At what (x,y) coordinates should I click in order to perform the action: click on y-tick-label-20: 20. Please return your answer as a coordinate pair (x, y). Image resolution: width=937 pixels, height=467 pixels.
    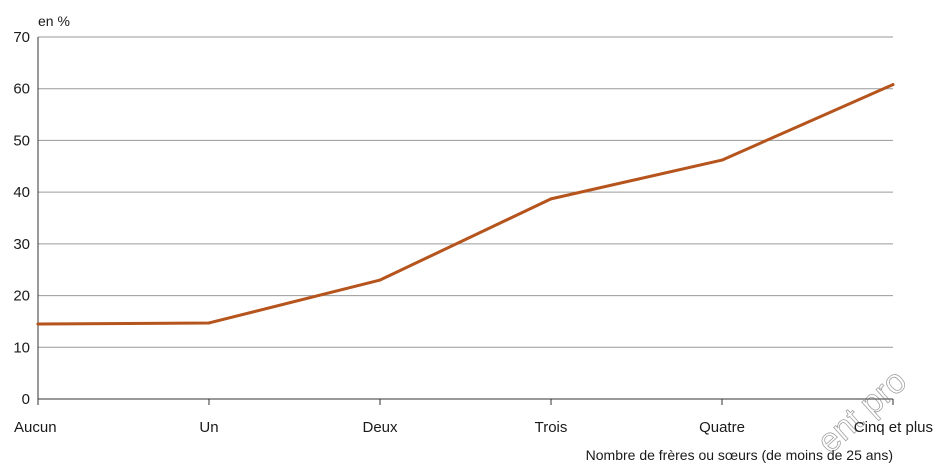
    Looking at the image, I should click on (21, 296).